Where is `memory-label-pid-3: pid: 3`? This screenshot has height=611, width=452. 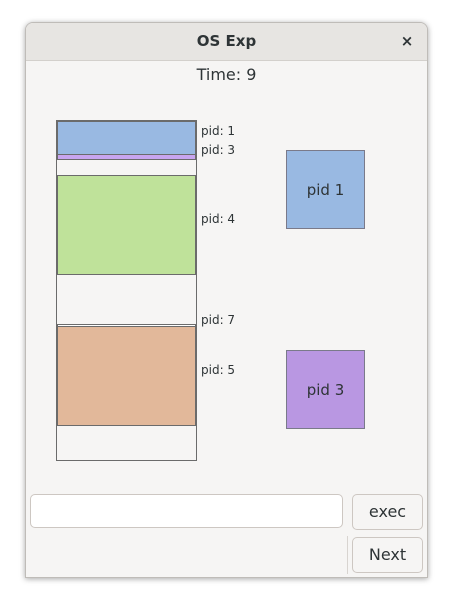
memory-label-pid-3: pid: 3 is located at coordinates (218, 150).